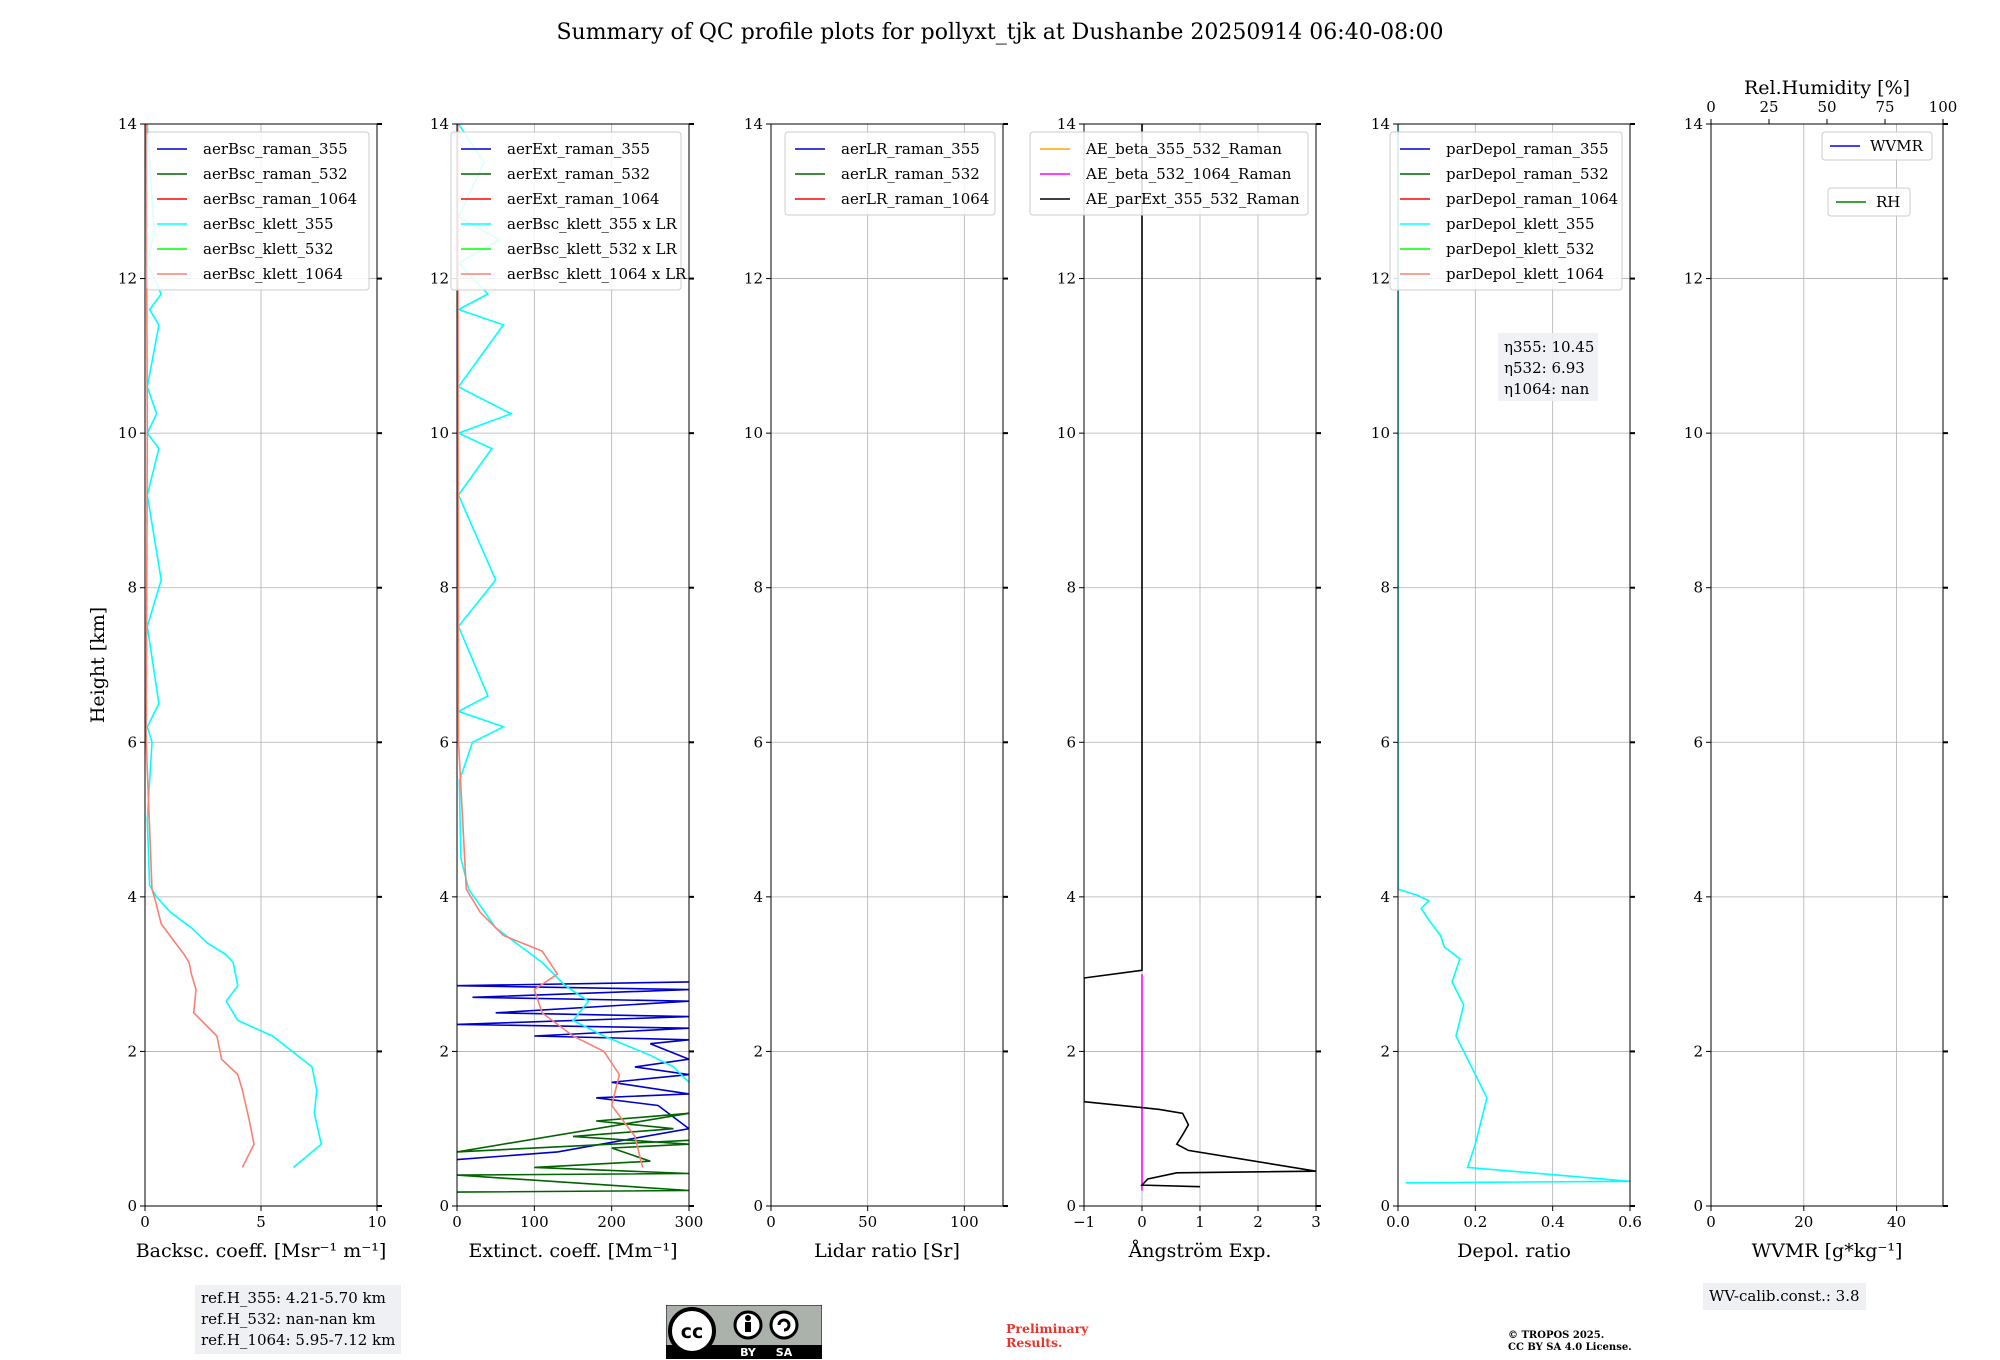 The image size is (2000, 1360). What do you see at coordinates (261, 1222) in the screenshot?
I see `x-tick-label: 5` at bounding box center [261, 1222].